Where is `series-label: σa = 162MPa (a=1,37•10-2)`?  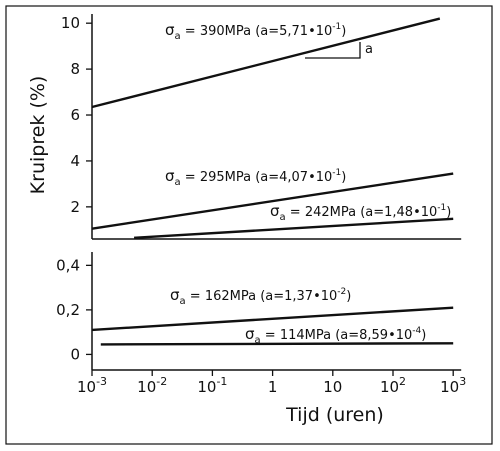
series-label: σa = 162MPa (a=1,37•10-2) is located at coordinates (260, 296).